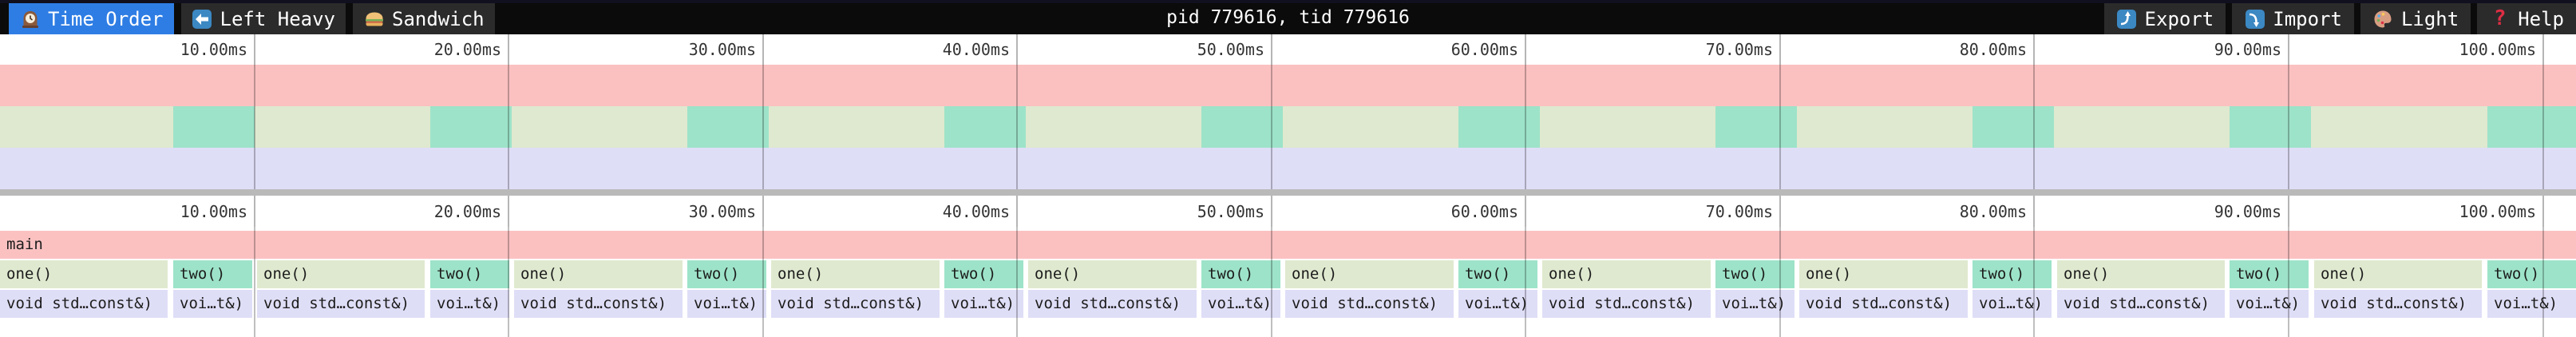  Describe the element at coordinates (1484, 211) in the screenshot. I see `time-tick-label: 60.00ms` at that location.